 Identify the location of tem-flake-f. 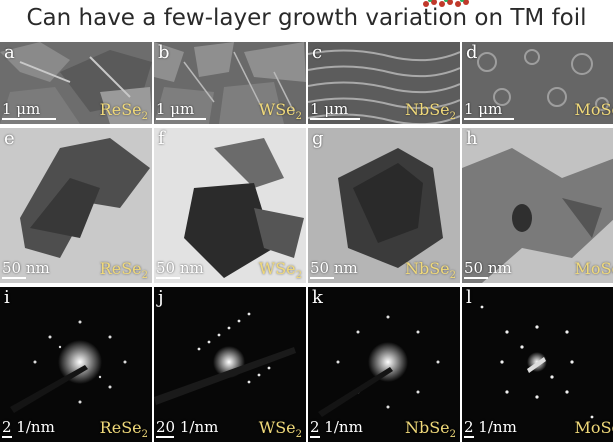
(230, 205).